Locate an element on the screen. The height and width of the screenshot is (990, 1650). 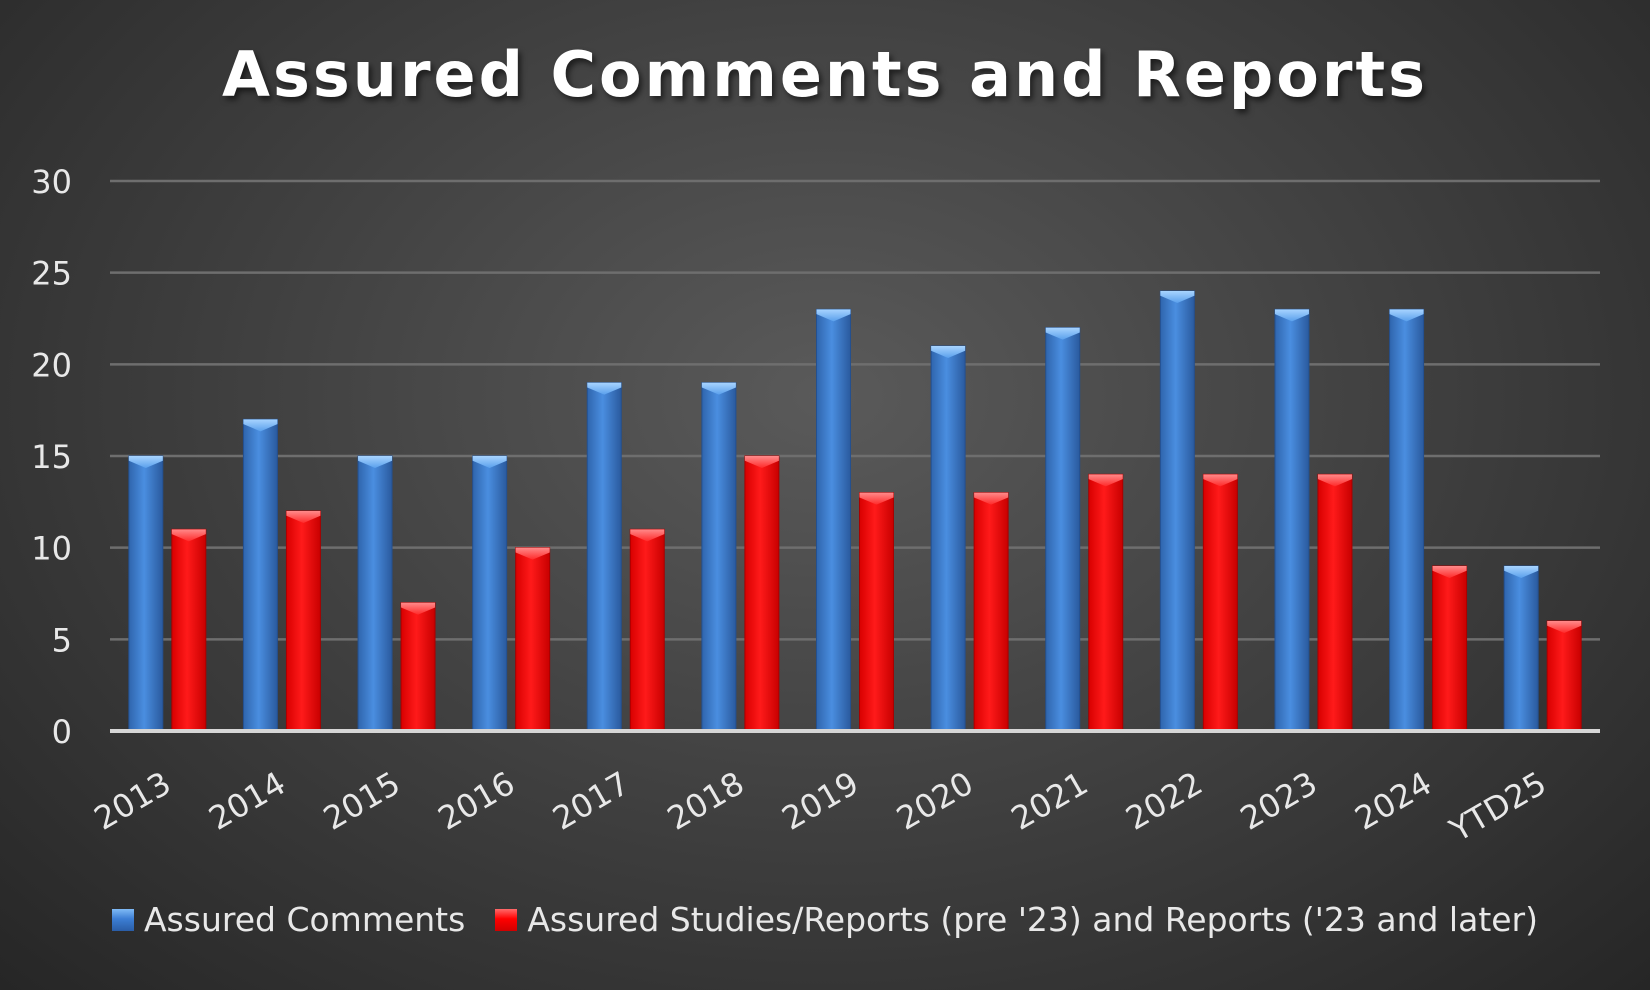
y-axis-ticks: 0 5 10 15 20 25 30 is located at coordinates (51, 457).